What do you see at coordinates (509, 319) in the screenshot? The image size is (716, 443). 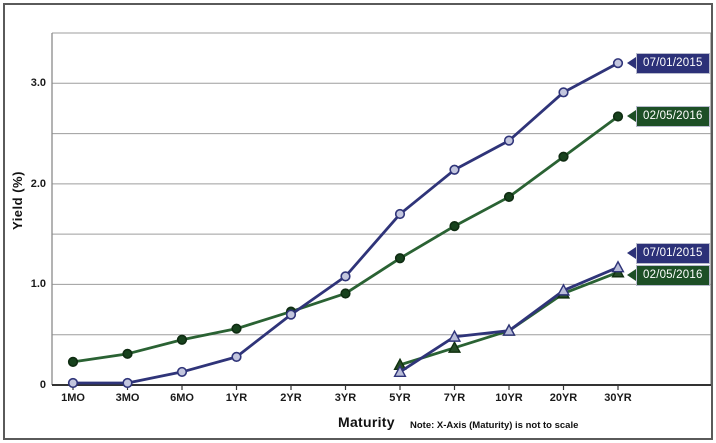 I see `series-line-lower-07/01/2015` at bounding box center [509, 319].